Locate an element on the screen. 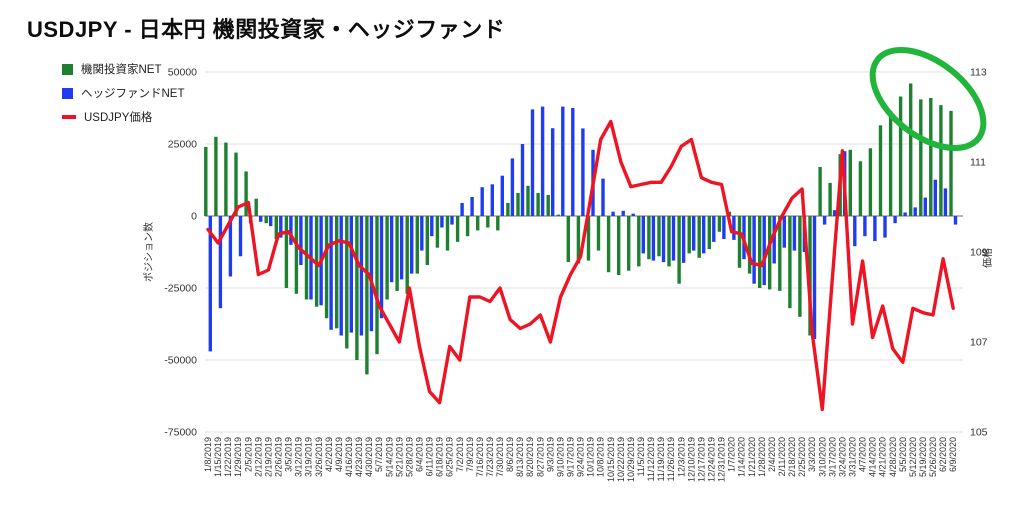 This screenshot has height=506, width=1024. legend-item-institutional: 機関投資家NET is located at coordinates (123, 69).